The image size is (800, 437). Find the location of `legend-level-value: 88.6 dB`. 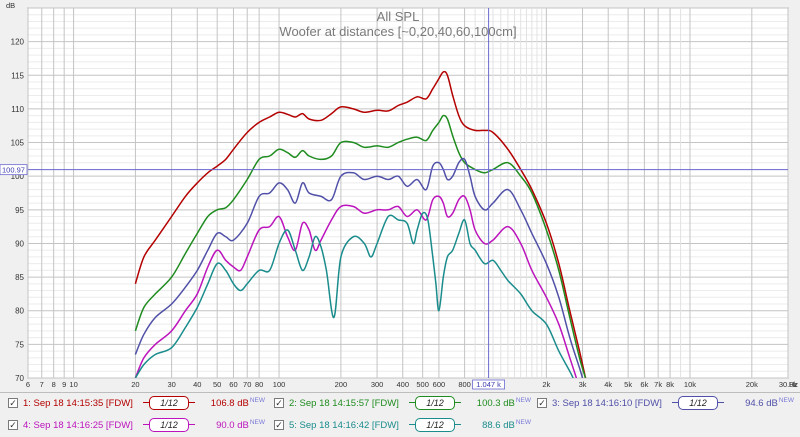

legend-level-value: 88.6 dB is located at coordinates (498, 426).